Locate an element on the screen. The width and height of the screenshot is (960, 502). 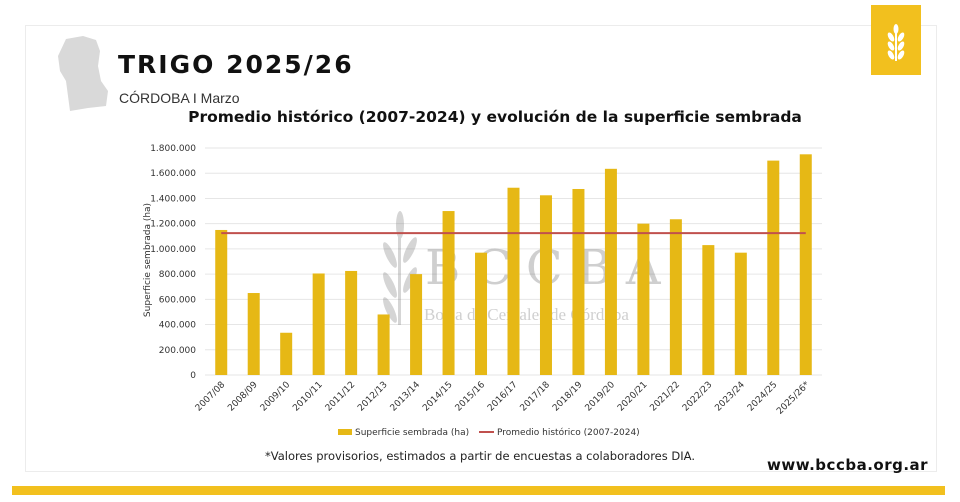
y-tick-label: 200.000 is located at coordinates (177, 351).